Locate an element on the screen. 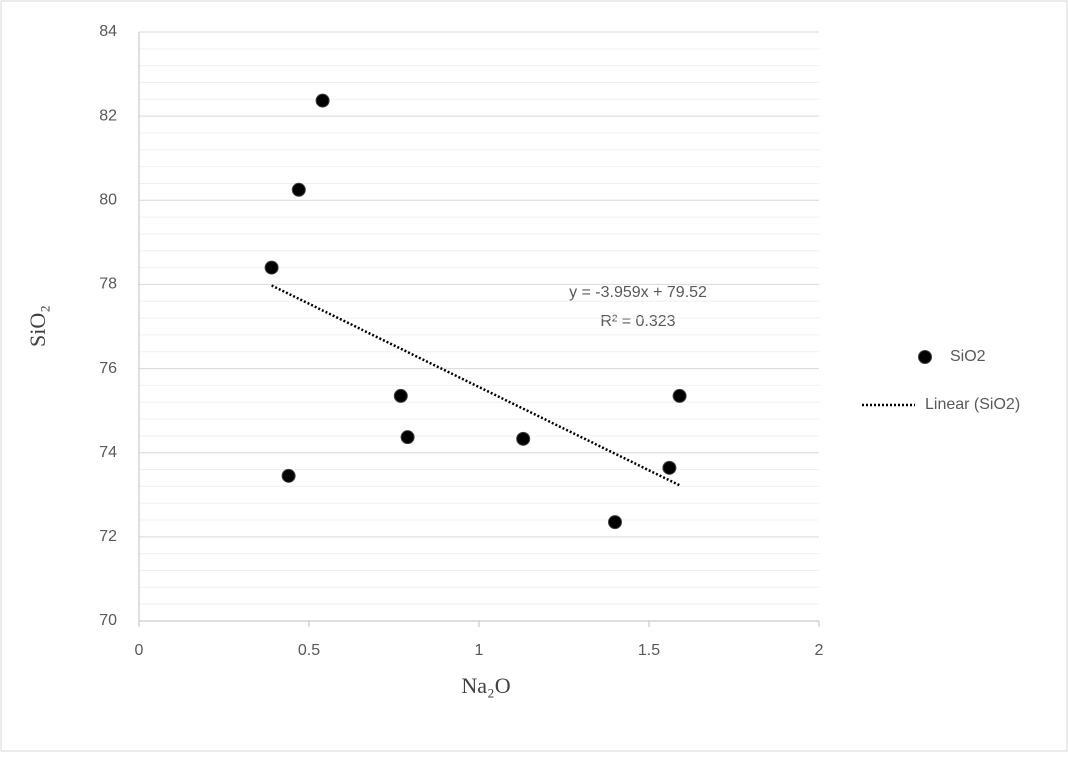 This screenshot has width=1068, height=757. legend-label: Linear (SiO2) is located at coordinates (972, 404).